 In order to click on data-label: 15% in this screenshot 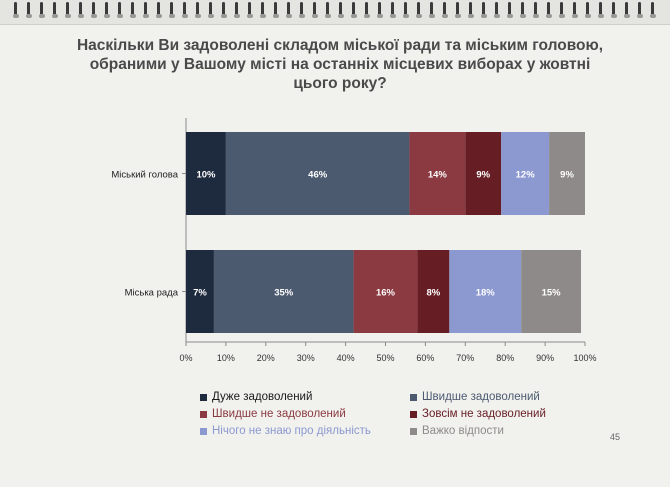, I will do `click(552, 293)`.